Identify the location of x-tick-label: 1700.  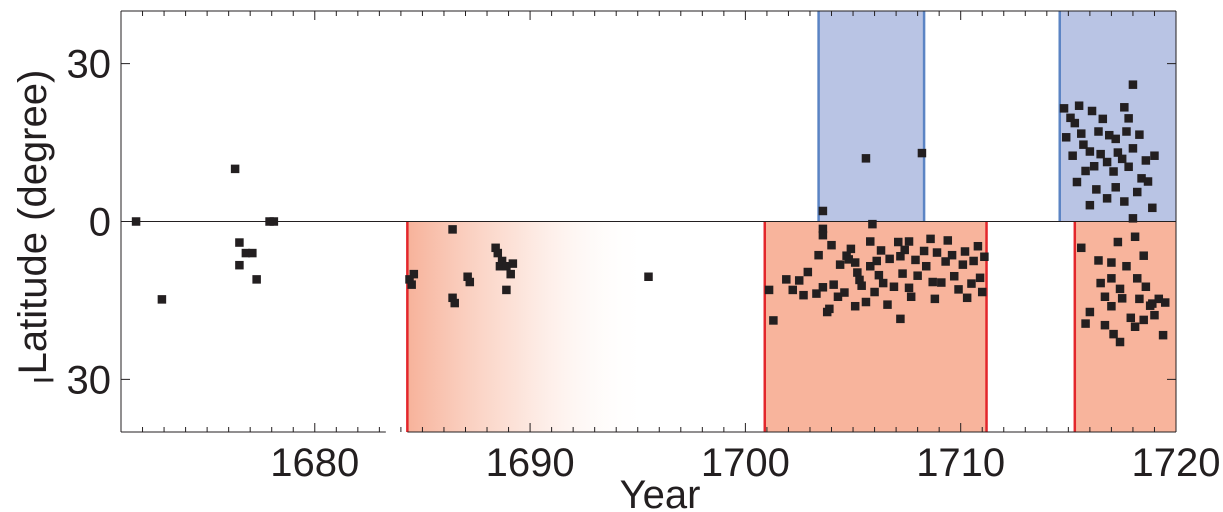
(745, 463).